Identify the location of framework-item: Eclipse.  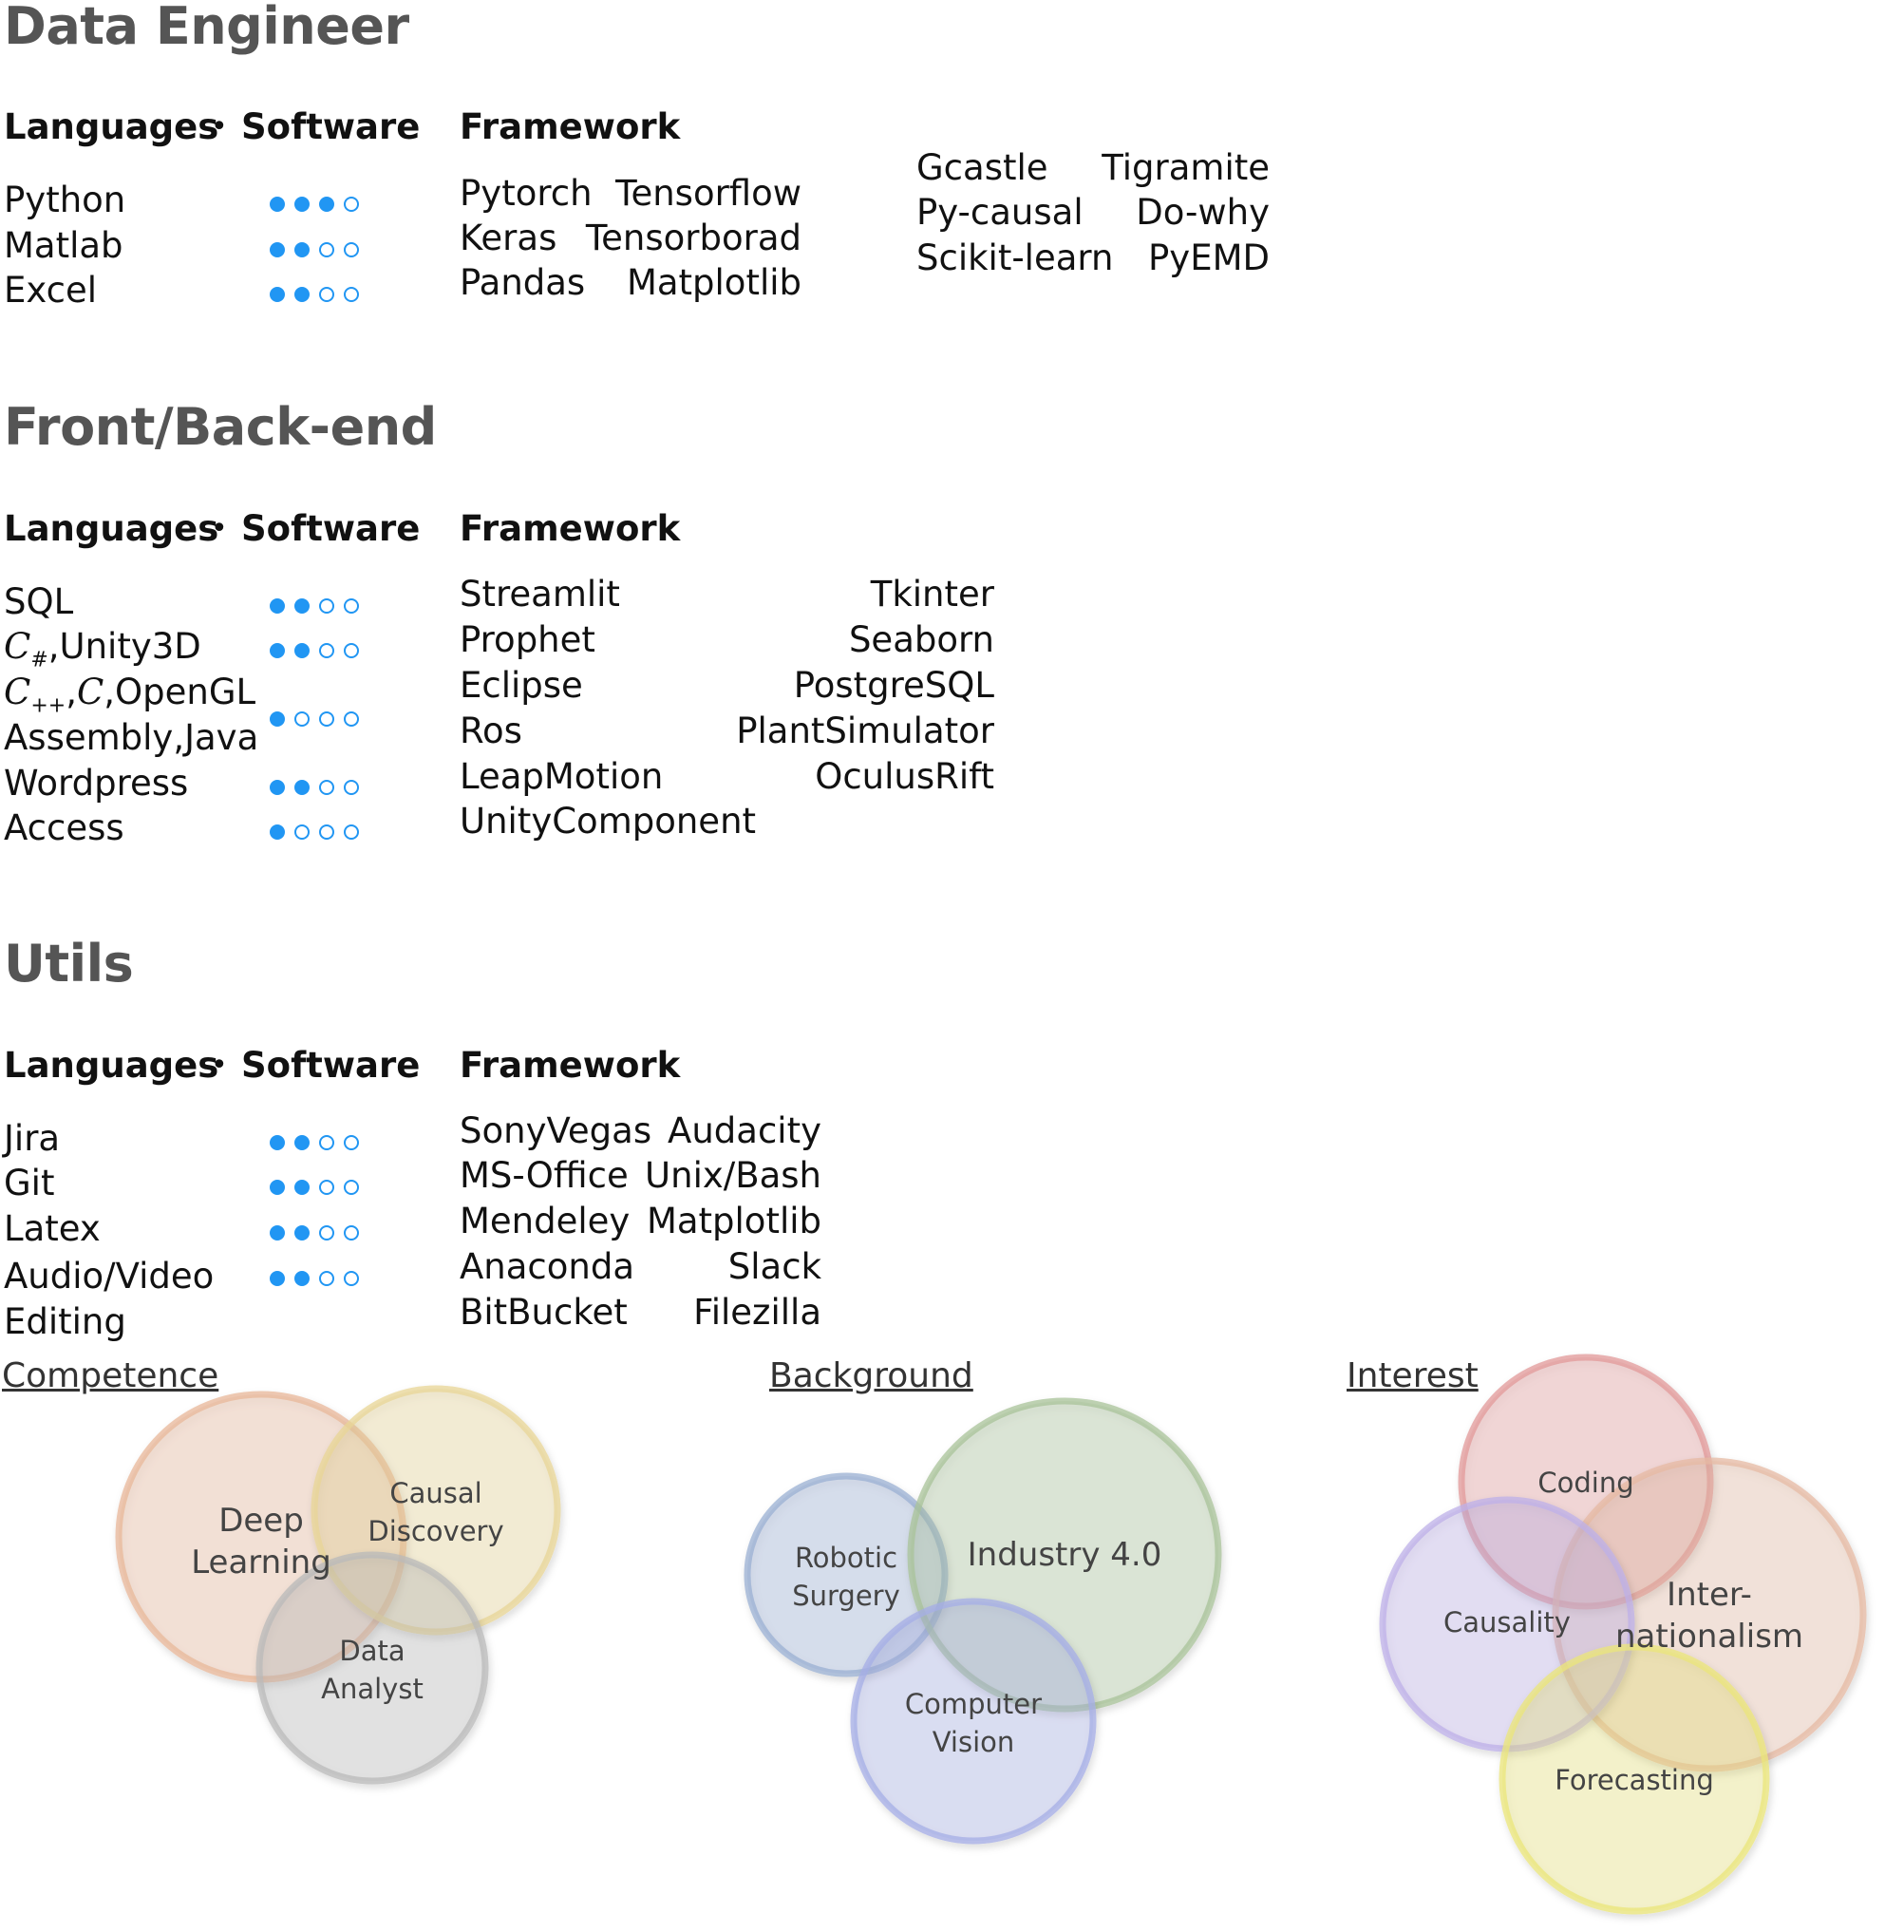
(521, 685).